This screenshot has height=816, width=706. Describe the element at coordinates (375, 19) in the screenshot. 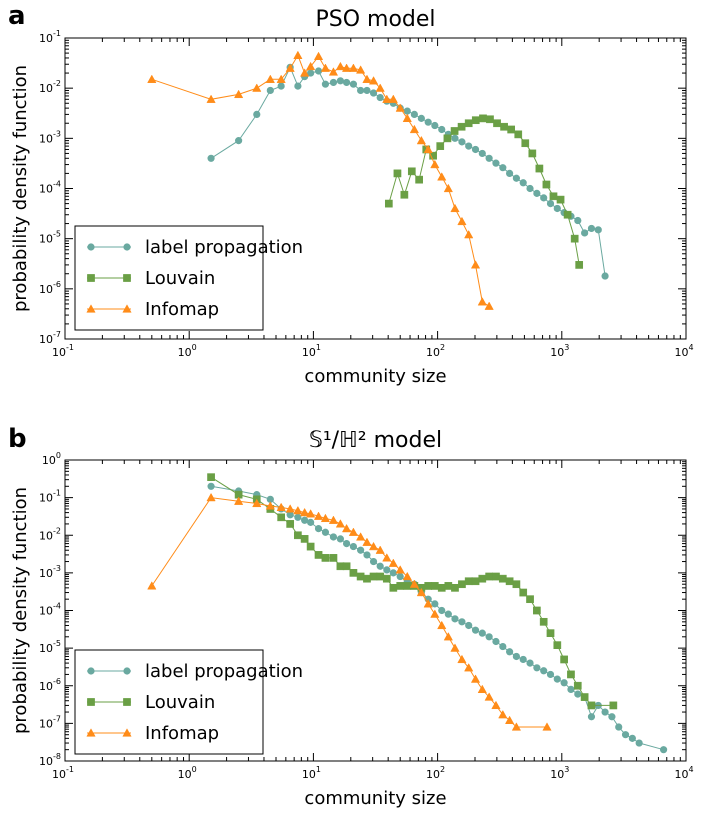

I see `chart-title: PSO model` at that location.